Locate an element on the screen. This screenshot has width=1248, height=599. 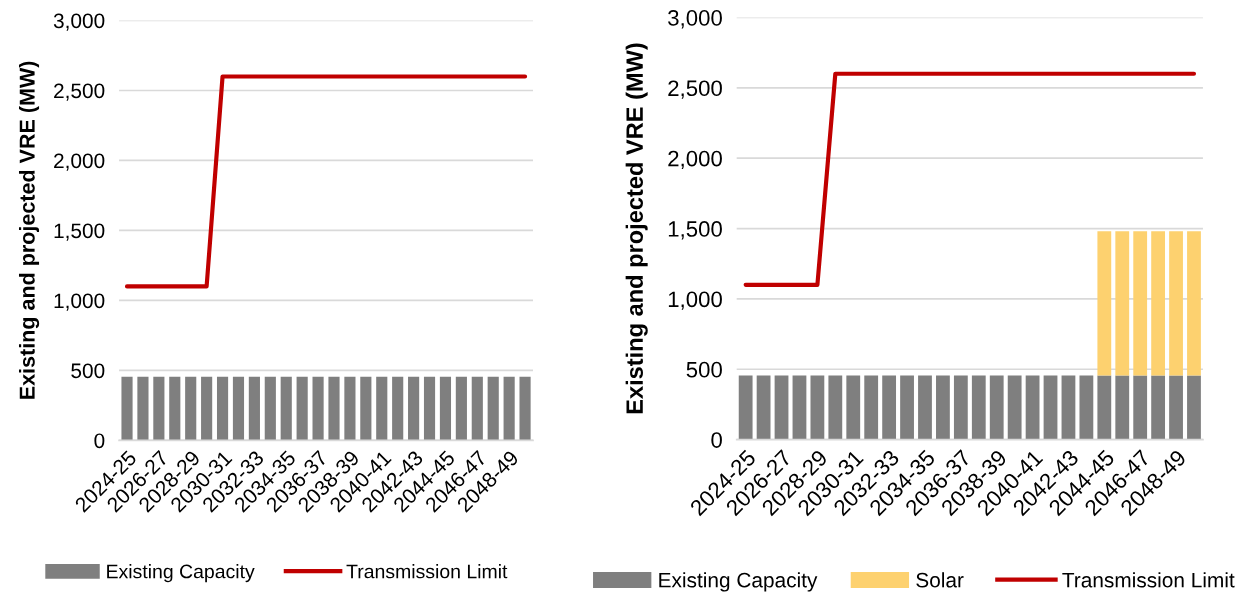
legend-label: Solar is located at coordinates (940, 580).